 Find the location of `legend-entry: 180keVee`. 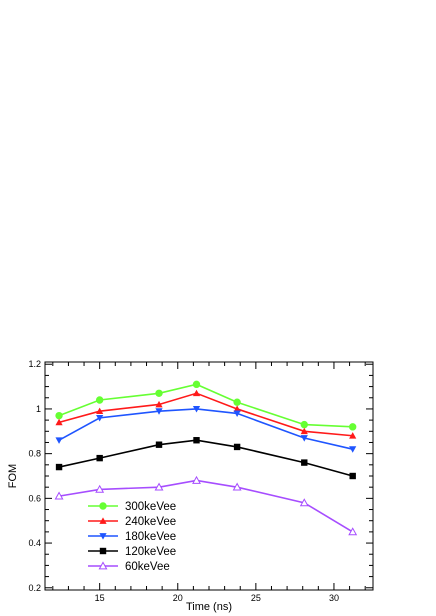

legend-entry: 180keVee is located at coordinates (132, 537).